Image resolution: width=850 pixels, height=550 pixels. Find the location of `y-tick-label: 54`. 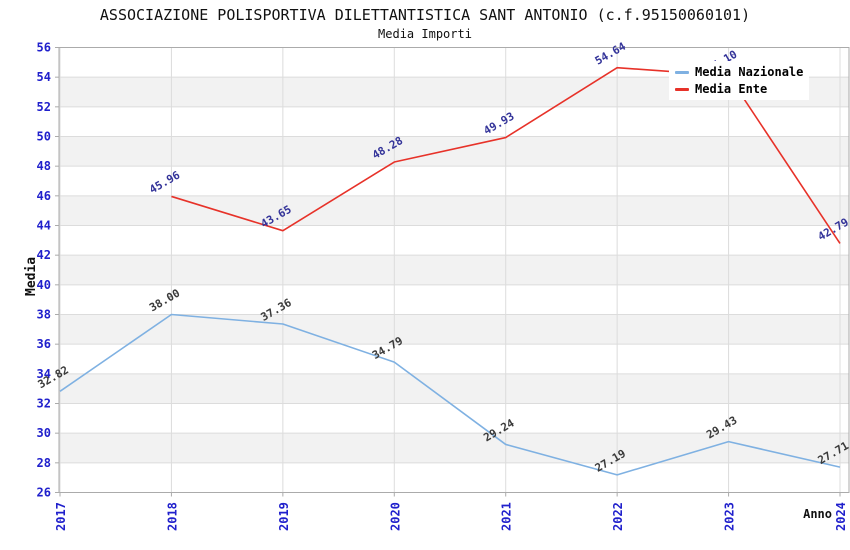

y-tick-label: 54 is located at coordinates (44, 77).